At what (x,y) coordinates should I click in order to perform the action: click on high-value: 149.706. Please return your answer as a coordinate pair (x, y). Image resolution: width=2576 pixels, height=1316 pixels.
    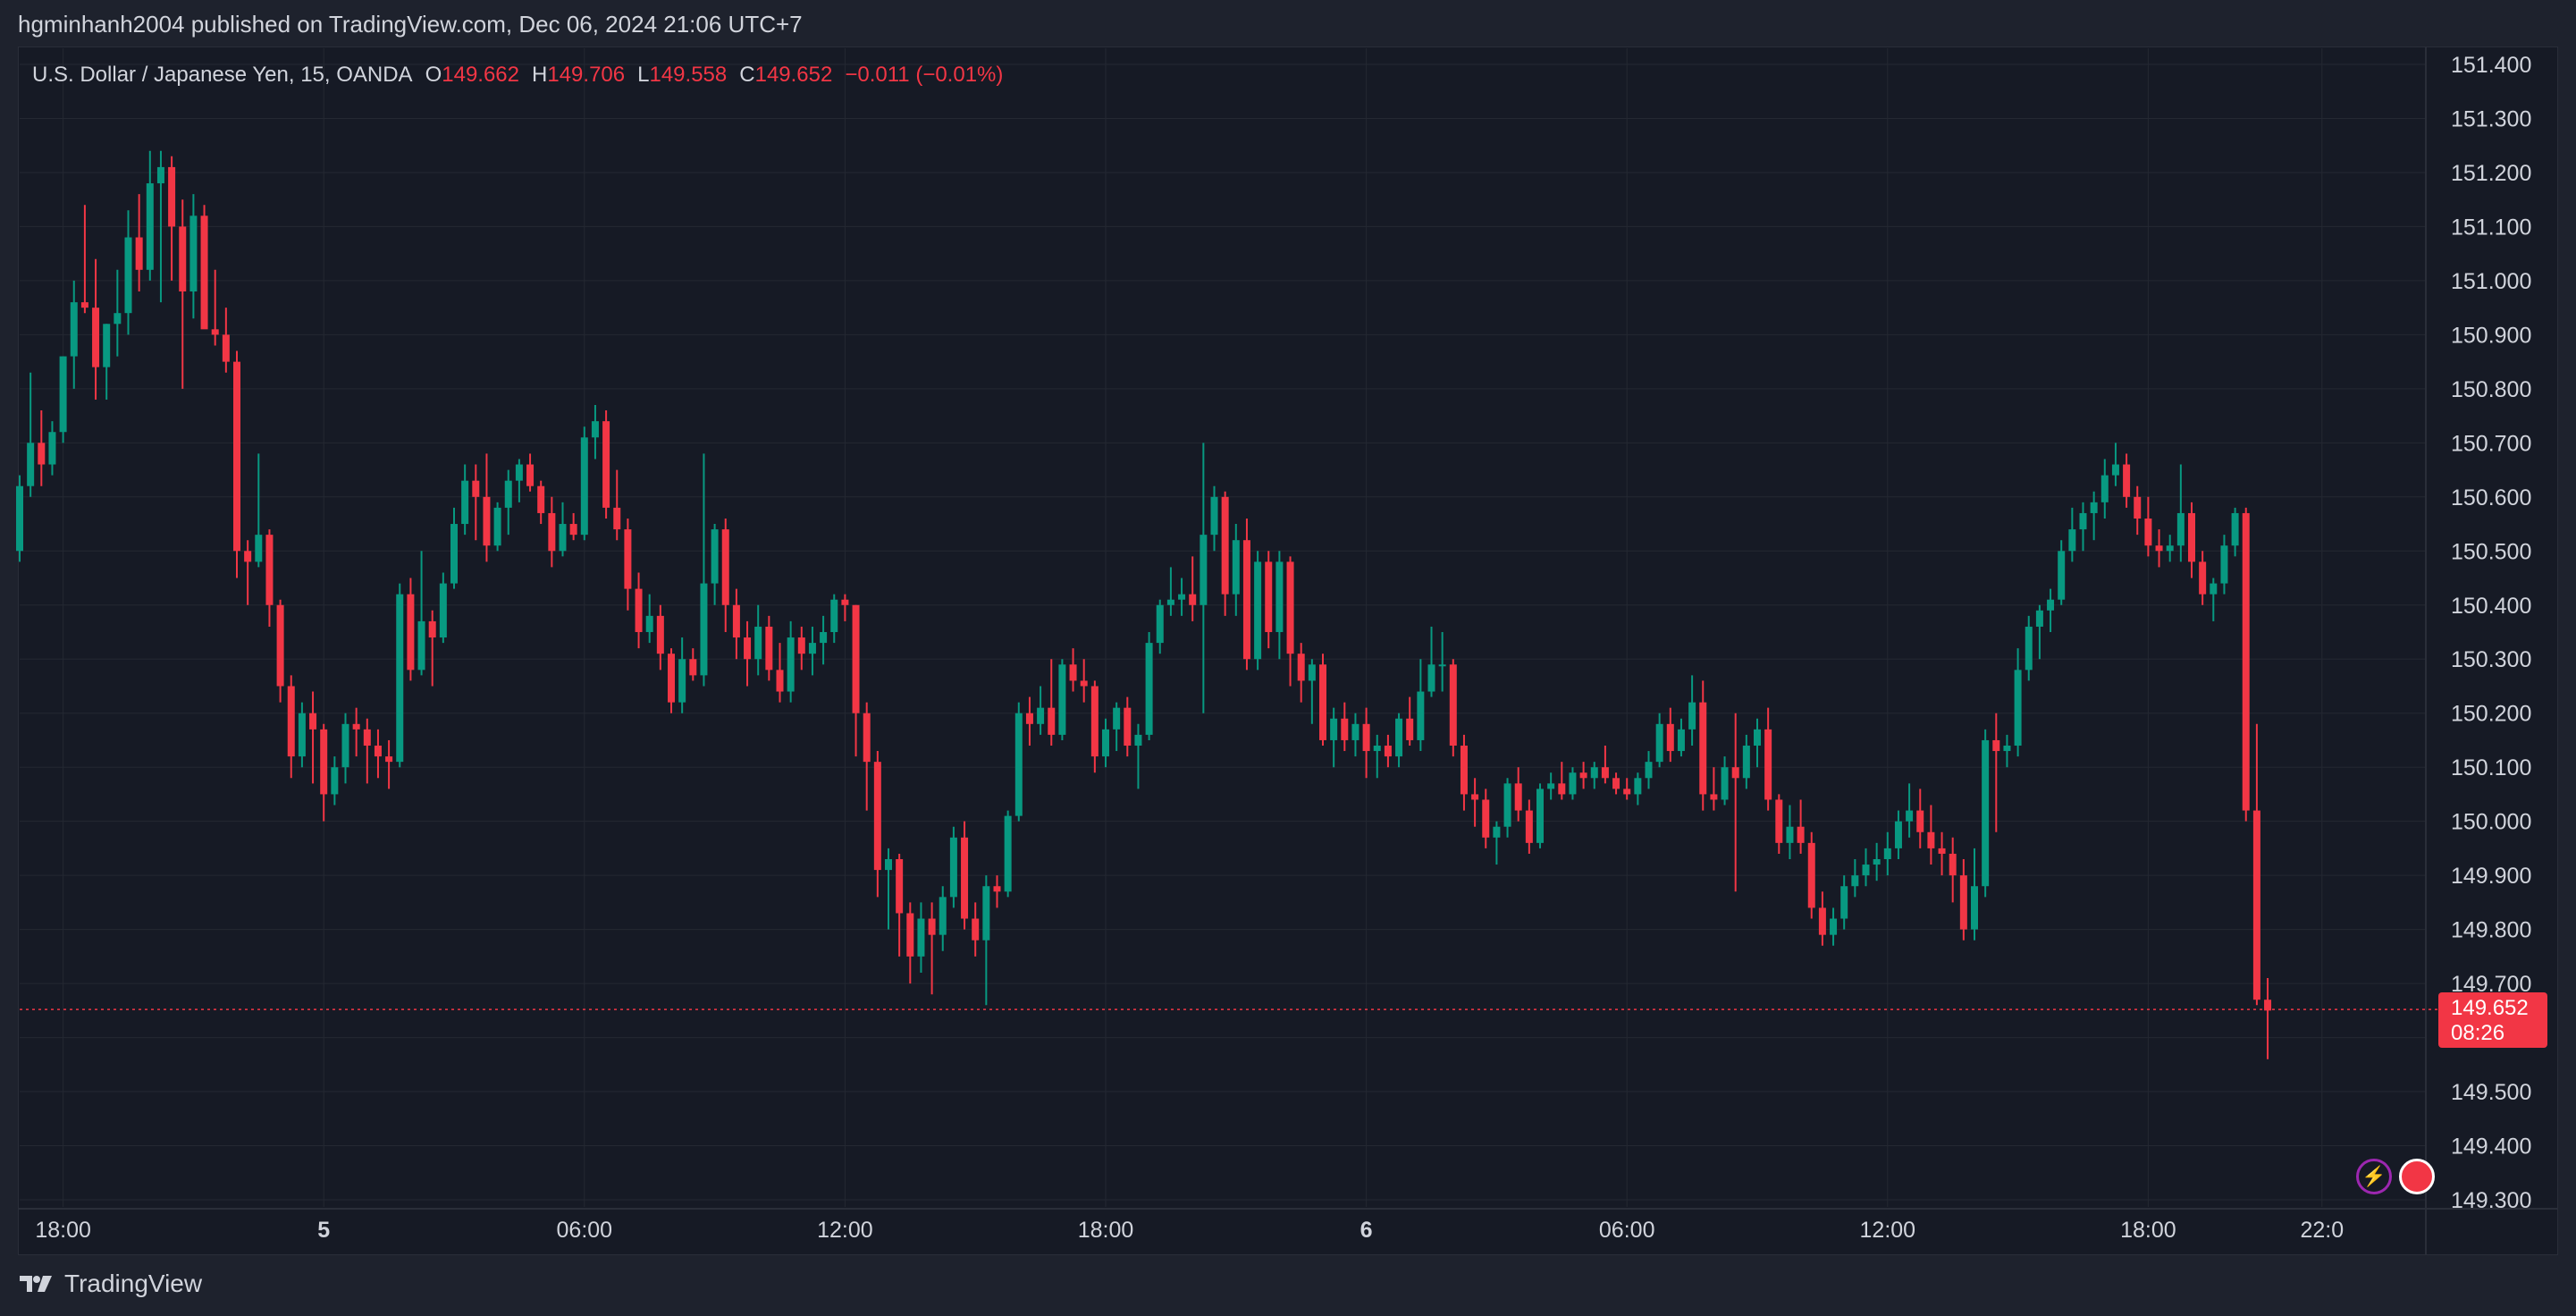
    Looking at the image, I should click on (587, 75).